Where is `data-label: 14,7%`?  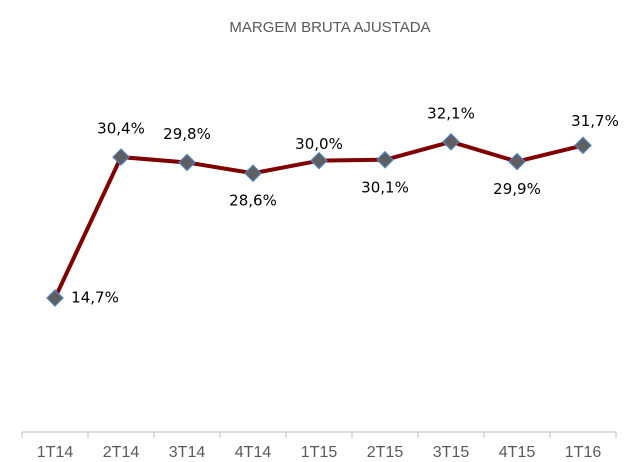
data-label: 14,7% is located at coordinates (95, 298).